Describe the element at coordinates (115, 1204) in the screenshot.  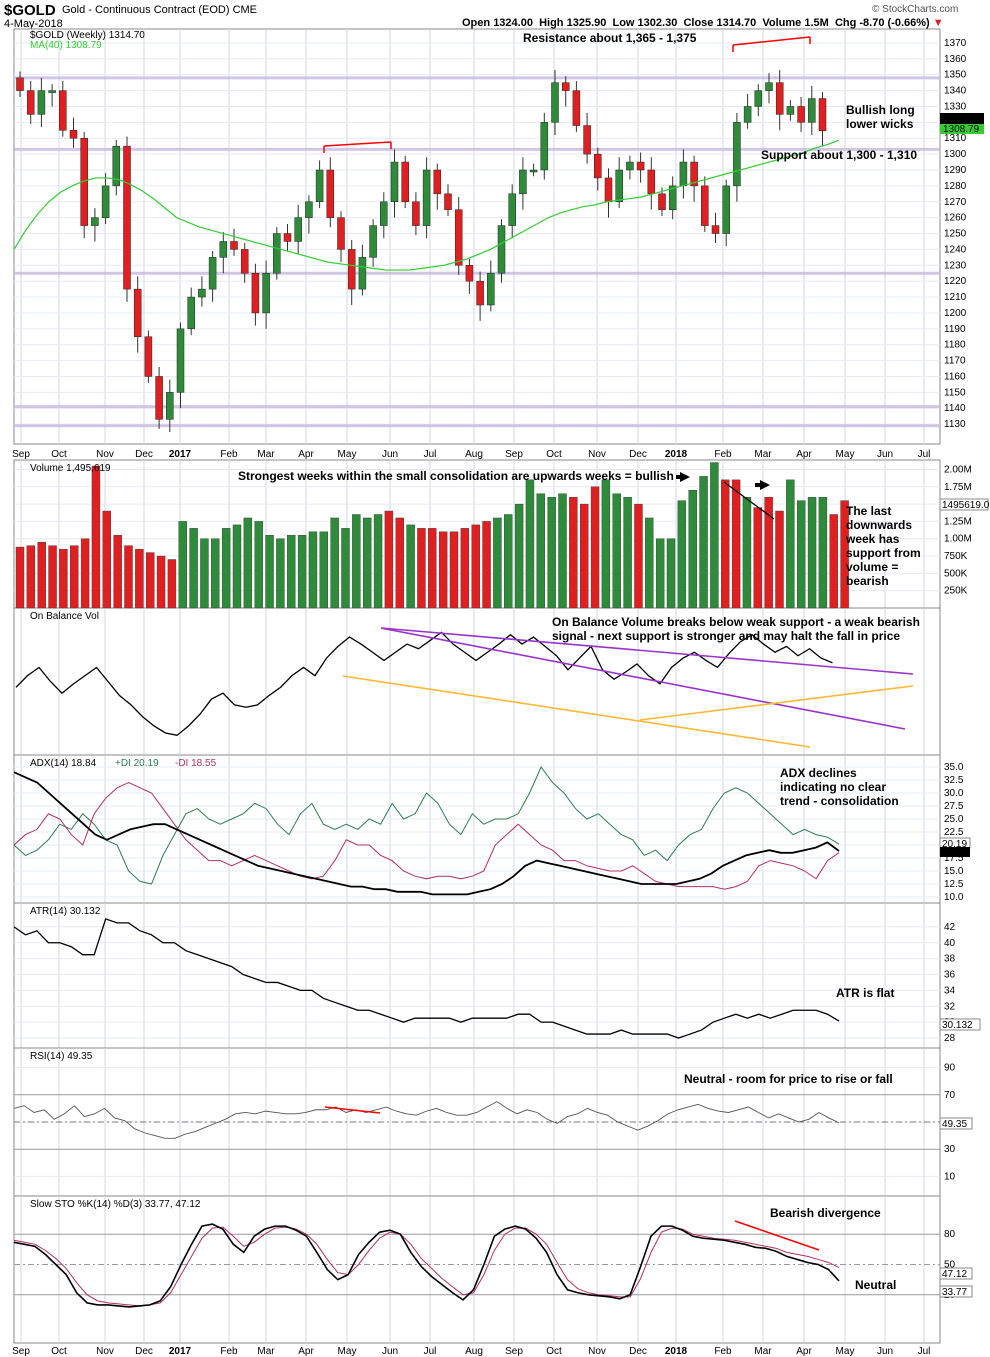
I see `sto-legend: Slow STO %K(14) %D(3) 33.77, 47.12` at that location.